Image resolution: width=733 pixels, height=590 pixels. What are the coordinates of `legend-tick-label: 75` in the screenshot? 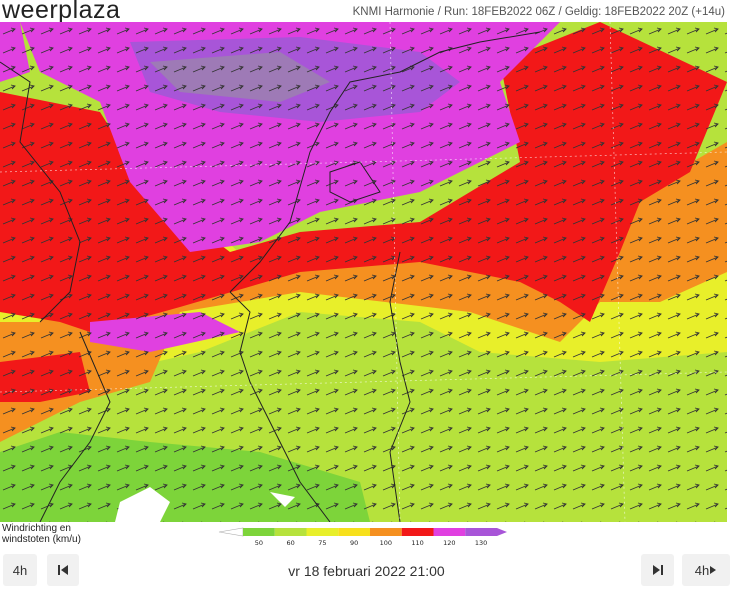 It's located at (322, 543).